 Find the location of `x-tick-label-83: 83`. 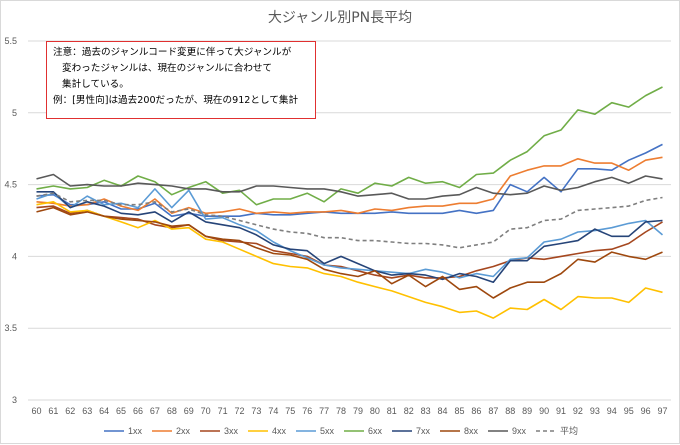

x-tick-label-83: 83 is located at coordinates (426, 411).